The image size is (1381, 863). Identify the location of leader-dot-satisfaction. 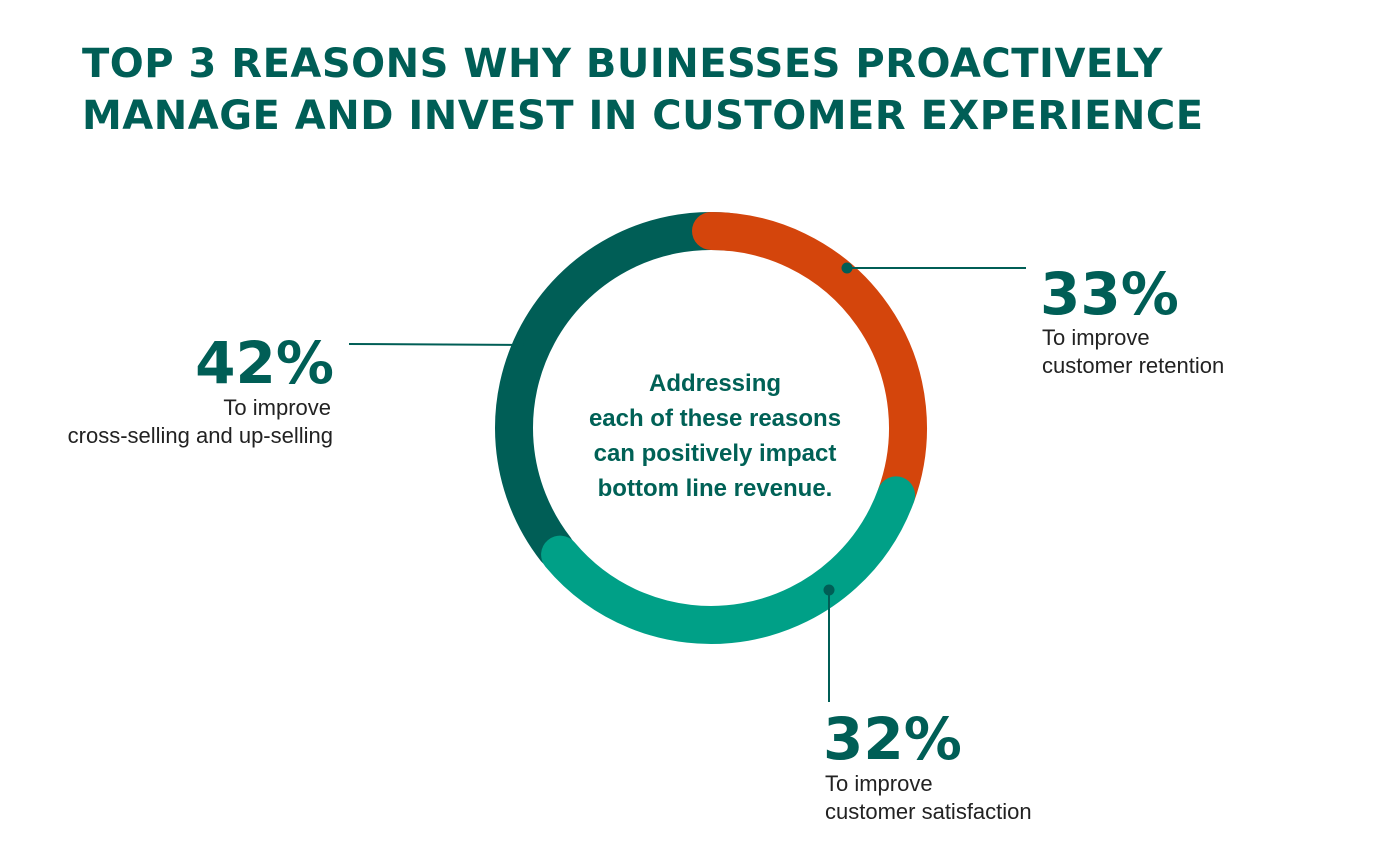
(829, 590).